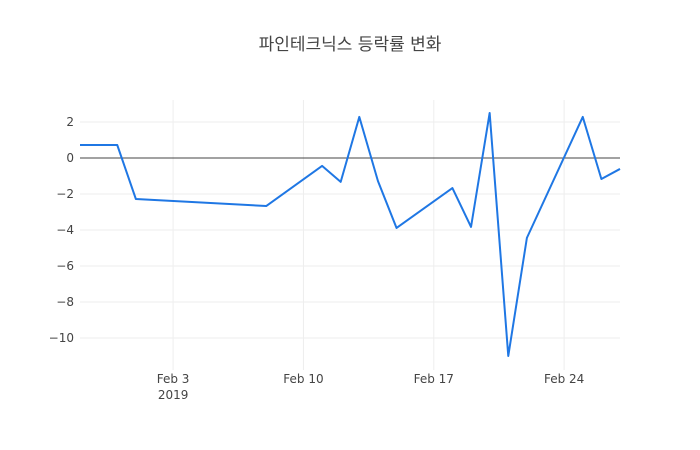 This screenshot has width=700, height=450. What do you see at coordinates (173, 387) in the screenshot?
I see `x-tick-label: Feb 3 2019` at bounding box center [173, 387].